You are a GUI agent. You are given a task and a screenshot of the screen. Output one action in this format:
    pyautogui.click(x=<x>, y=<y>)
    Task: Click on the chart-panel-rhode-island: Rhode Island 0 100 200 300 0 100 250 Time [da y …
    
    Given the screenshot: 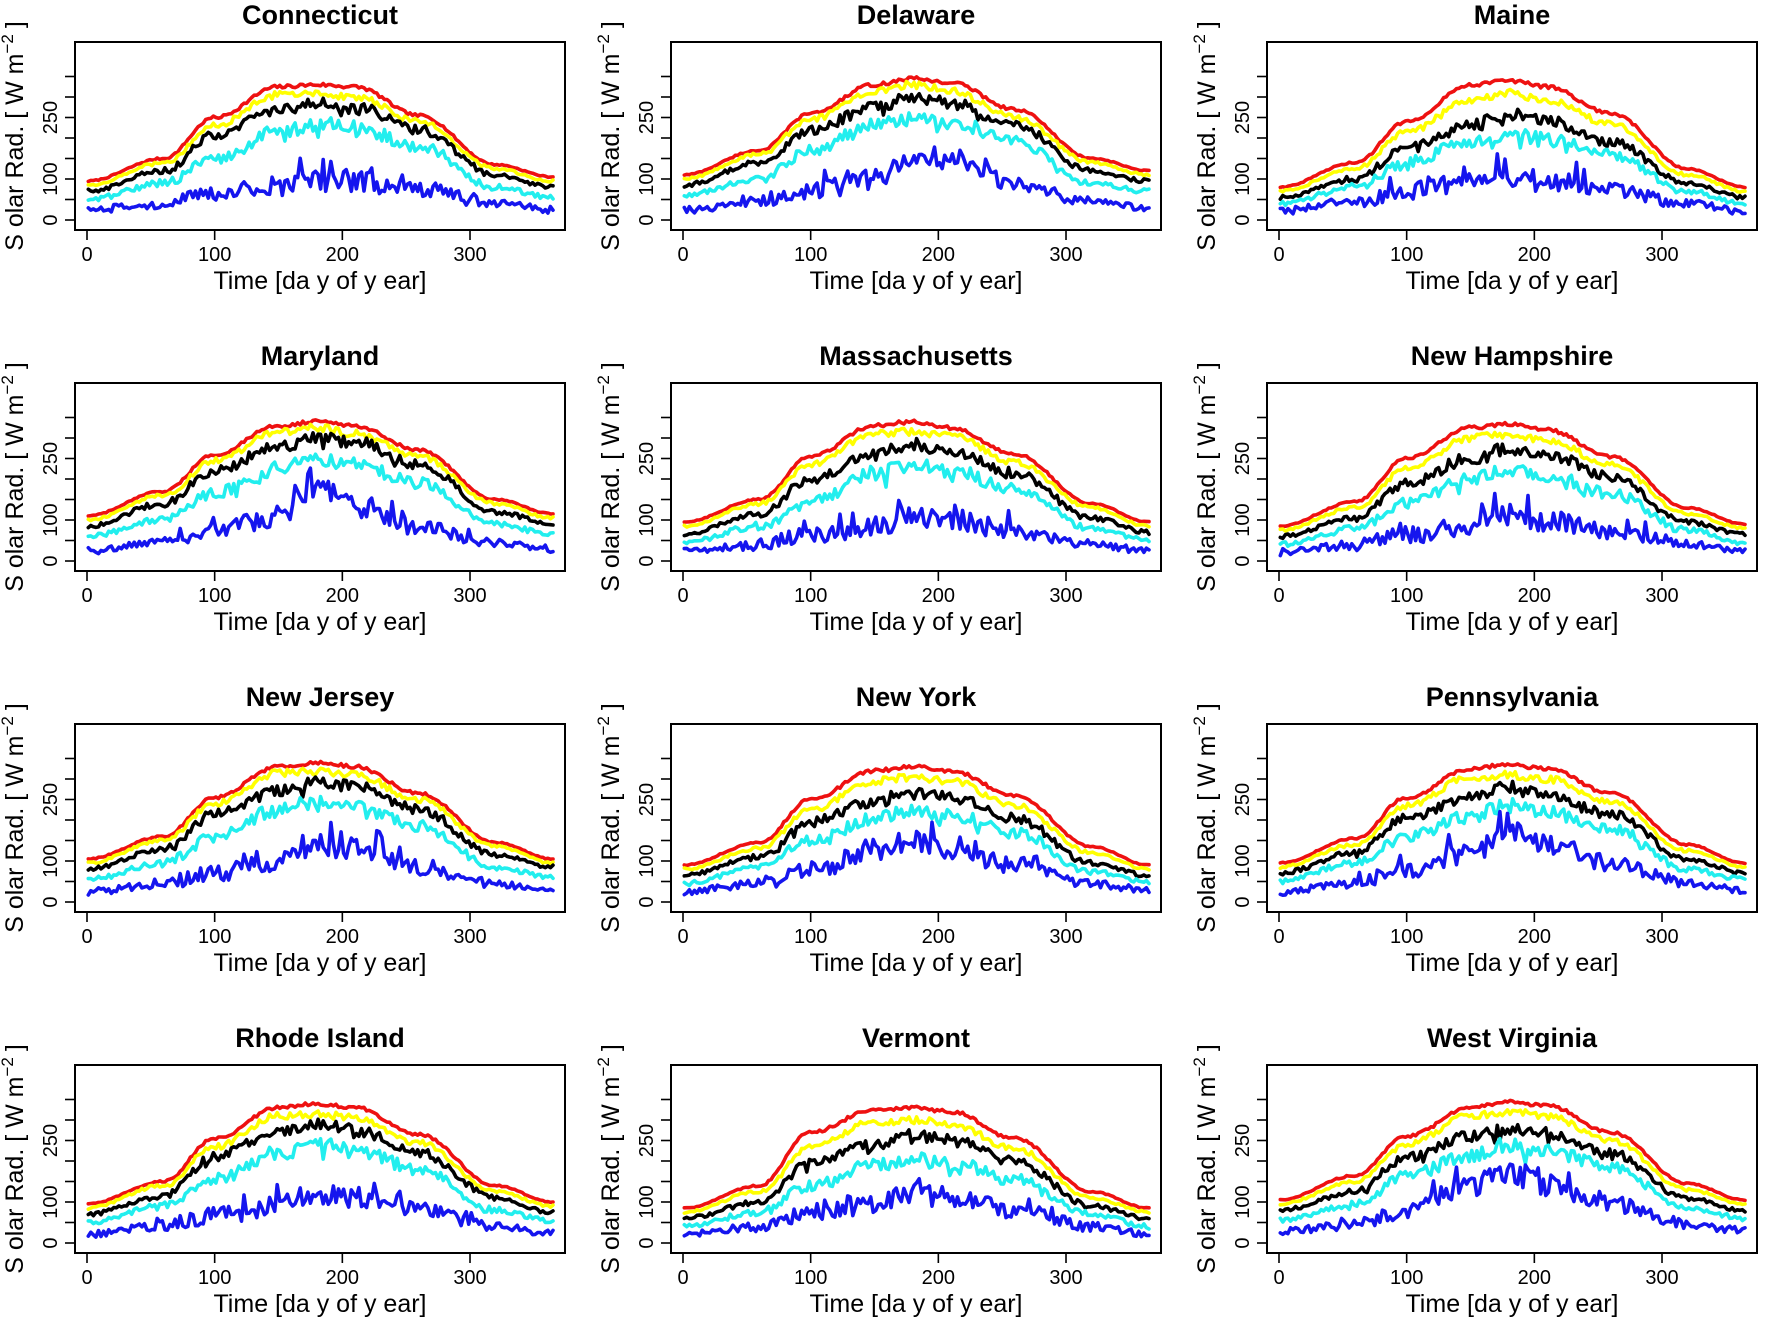 What is the action you would take?
    pyautogui.click(x=283, y=1170)
    